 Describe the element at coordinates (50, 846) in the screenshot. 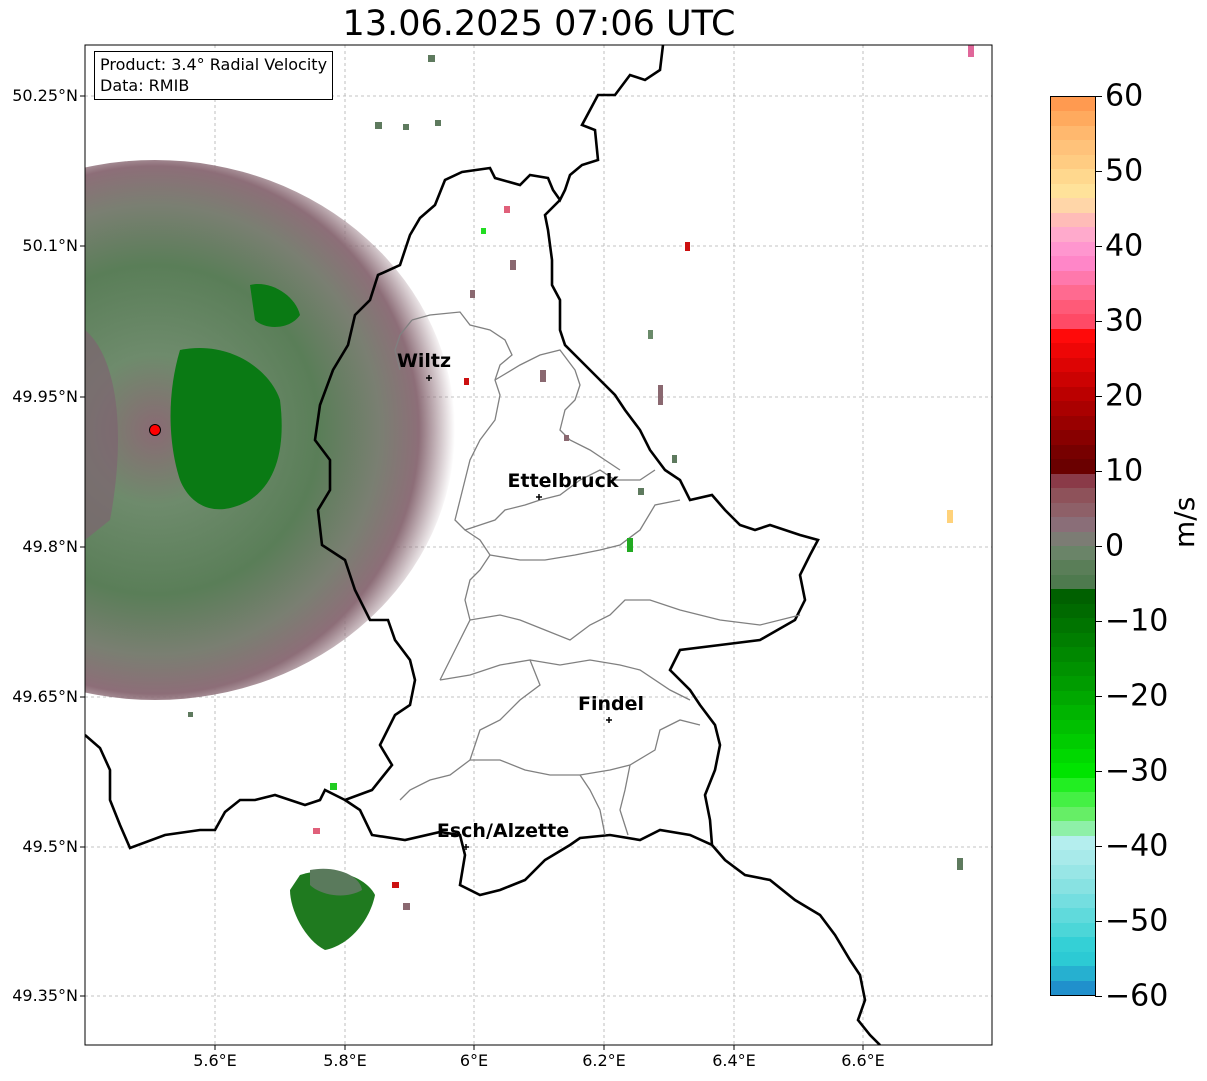

I see `y-tick-label: 49.5°N` at that location.